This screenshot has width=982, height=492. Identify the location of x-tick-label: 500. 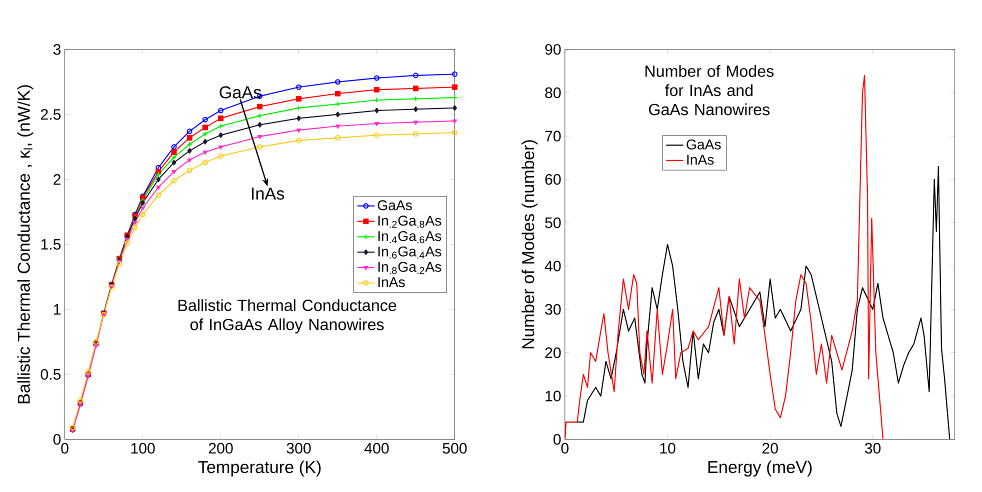
(454, 448).